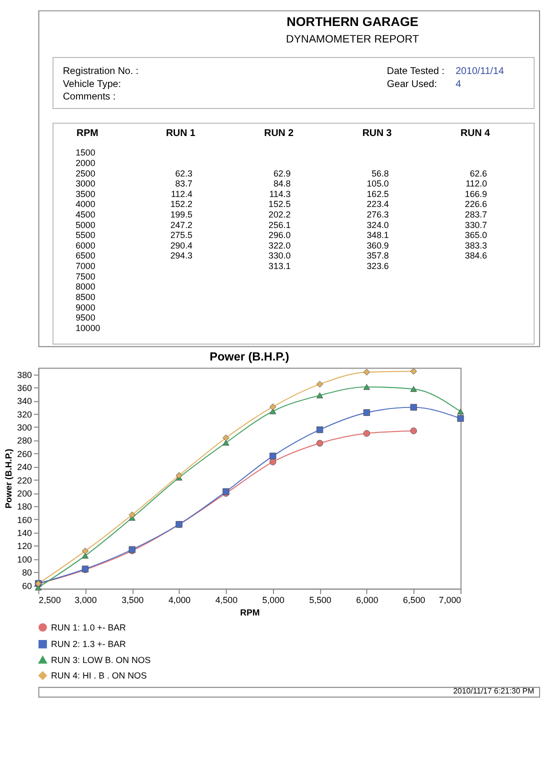 This screenshot has height=768, width=543. Describe the element at coordinates (86, 183) in the screenshot. I see `y-tick-label: 3000` at that location.